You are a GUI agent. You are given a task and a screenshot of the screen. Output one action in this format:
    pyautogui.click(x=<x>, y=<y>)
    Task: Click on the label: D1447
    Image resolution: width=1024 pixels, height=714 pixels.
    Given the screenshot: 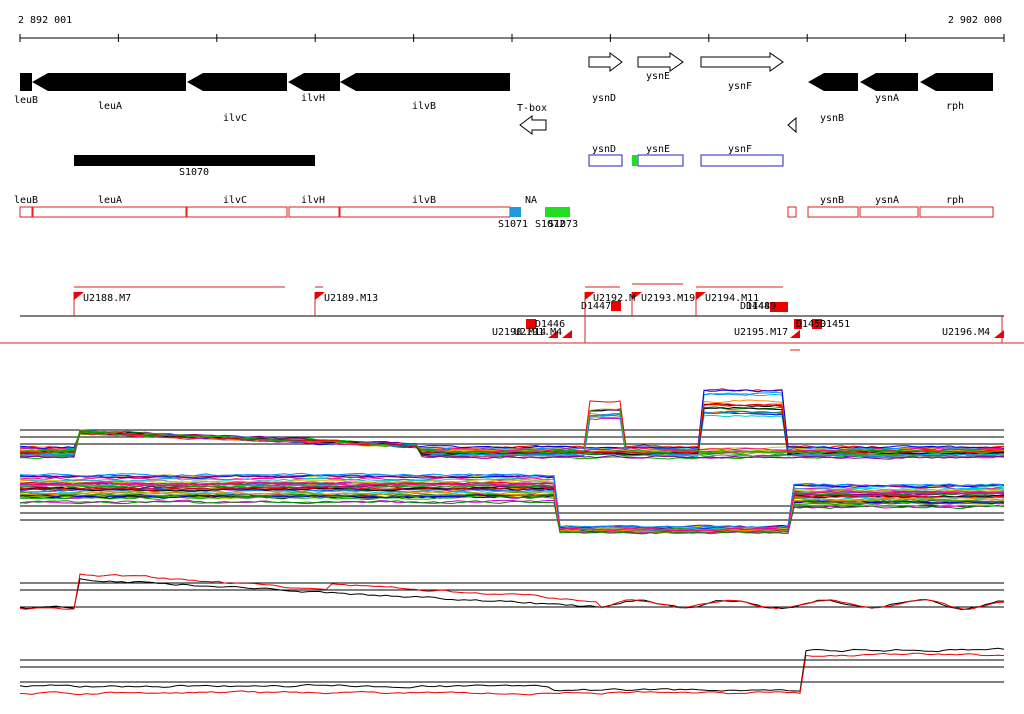 What is the action you would take?
    pyautogui.click(x=596, y=306)
    